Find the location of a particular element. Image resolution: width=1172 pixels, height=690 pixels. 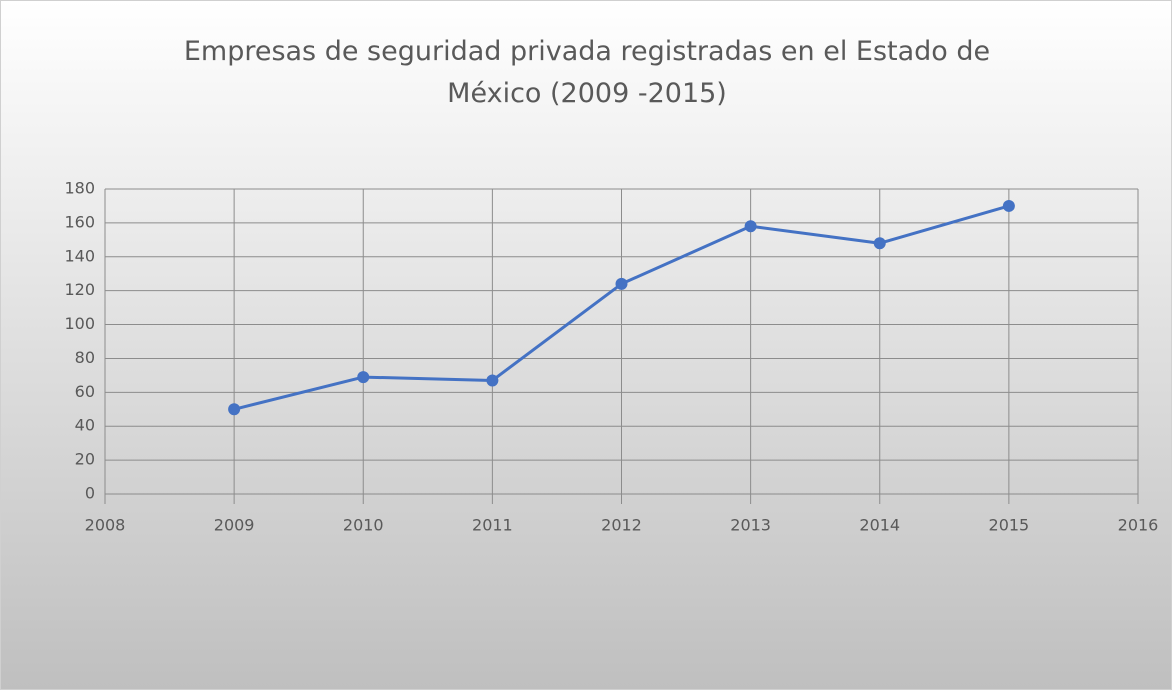

x-tick-label: 2016 is located at coordinates (1138, 525).